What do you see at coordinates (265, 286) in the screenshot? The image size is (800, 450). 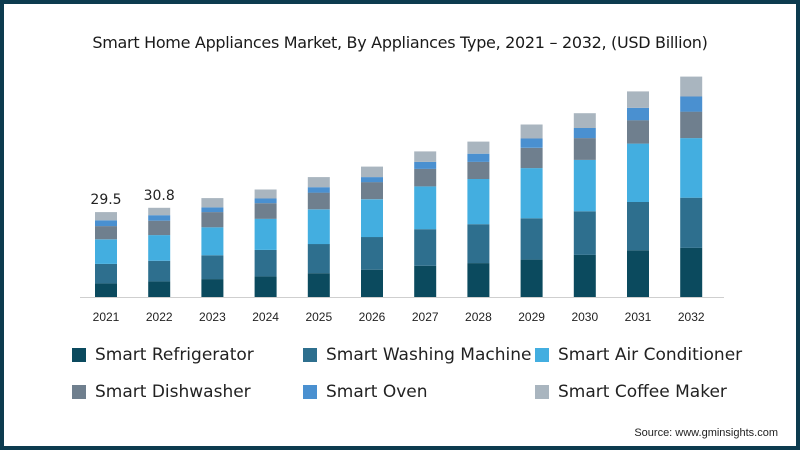 I see `bar-segment-2024-smart-refrigerator` at bounding box center [265, 286].